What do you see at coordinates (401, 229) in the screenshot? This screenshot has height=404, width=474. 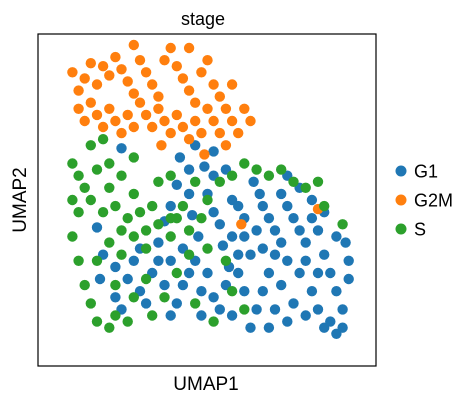 I see `legend-marker-s` at bounding box center [401, 229].